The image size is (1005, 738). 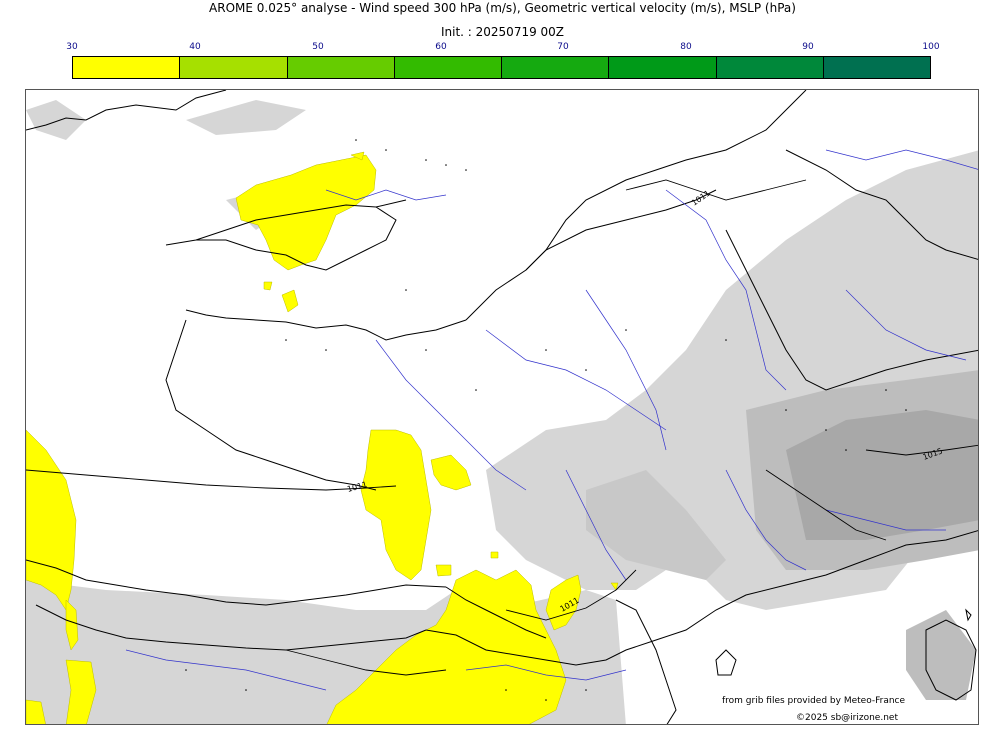 I want to click on colorbar, so click(x=501, y=67).